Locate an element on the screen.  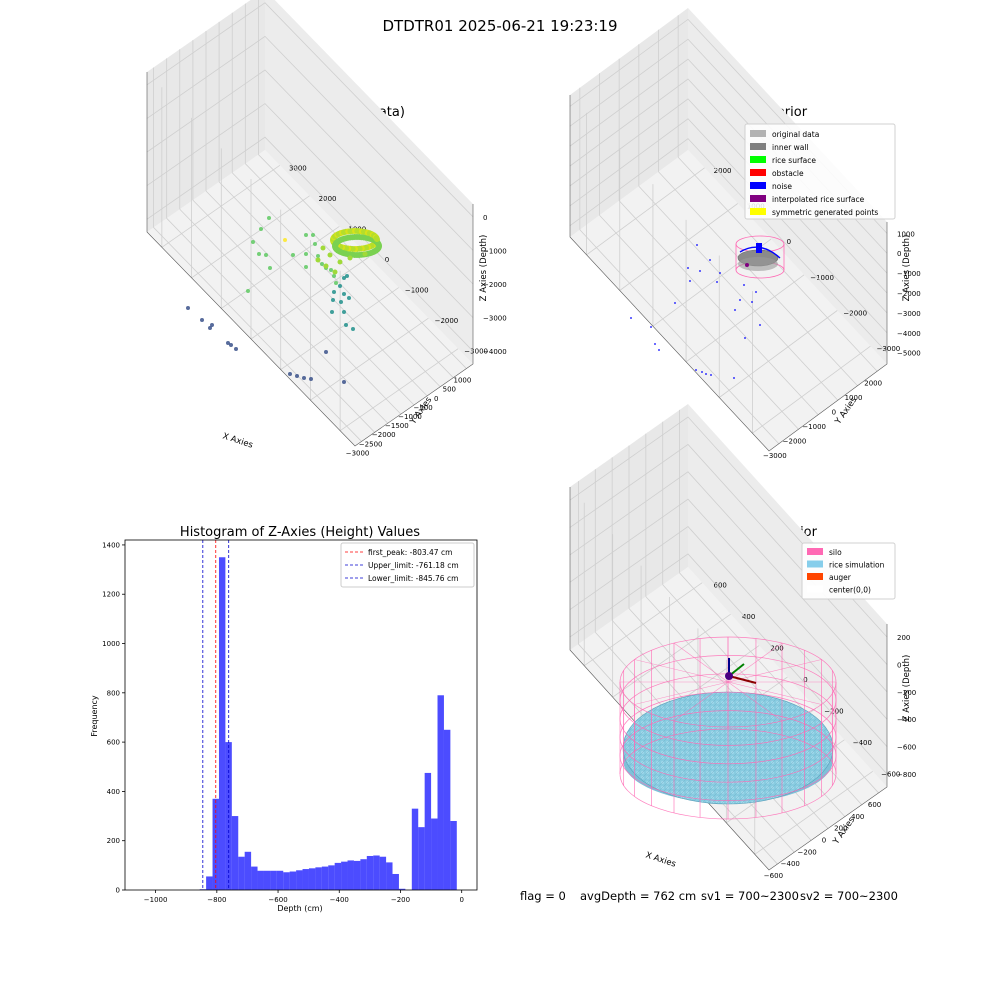
x-tick-label: −1000 is located at coordinates (156, 900).